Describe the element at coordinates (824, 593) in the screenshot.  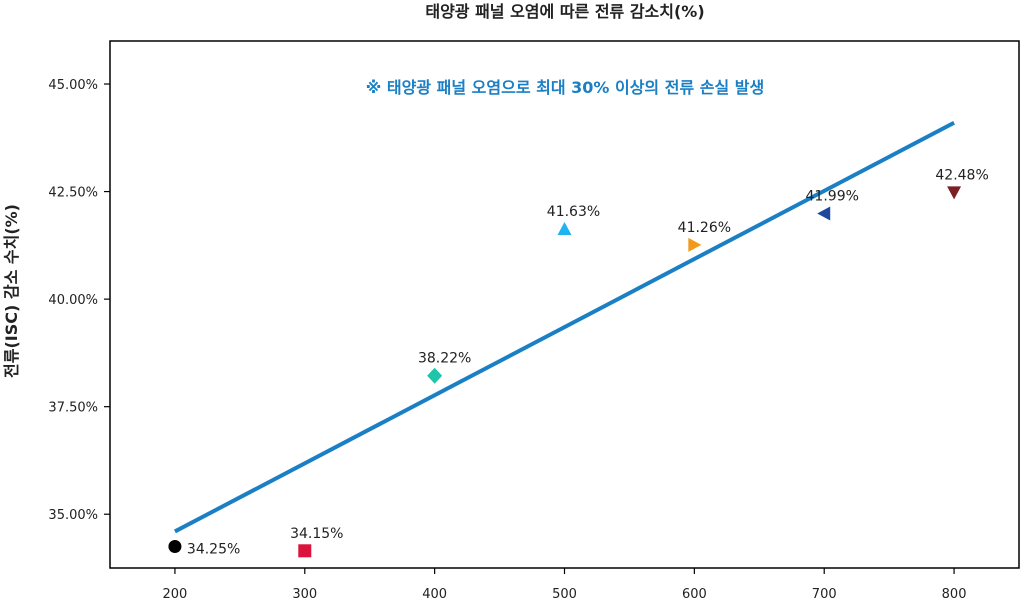
I see `x-tick-label: 700` at that location.